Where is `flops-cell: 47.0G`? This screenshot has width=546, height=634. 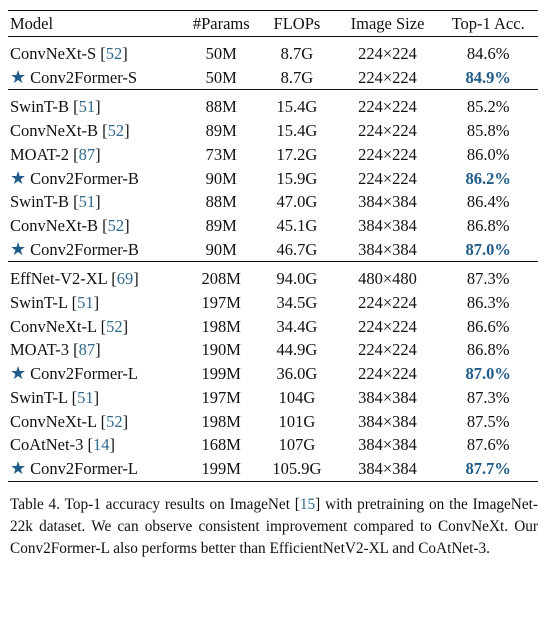
flops-cell: 47.0G is located at coordinates (297, 202).